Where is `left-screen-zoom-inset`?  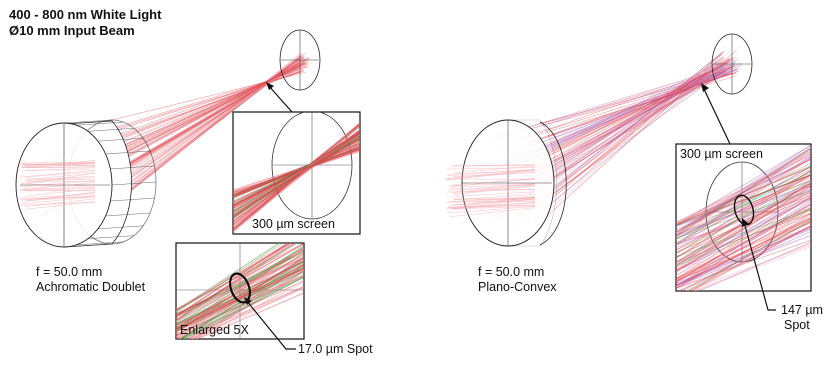 left-screen-zoom-inset is located at coordinates (297, 172).